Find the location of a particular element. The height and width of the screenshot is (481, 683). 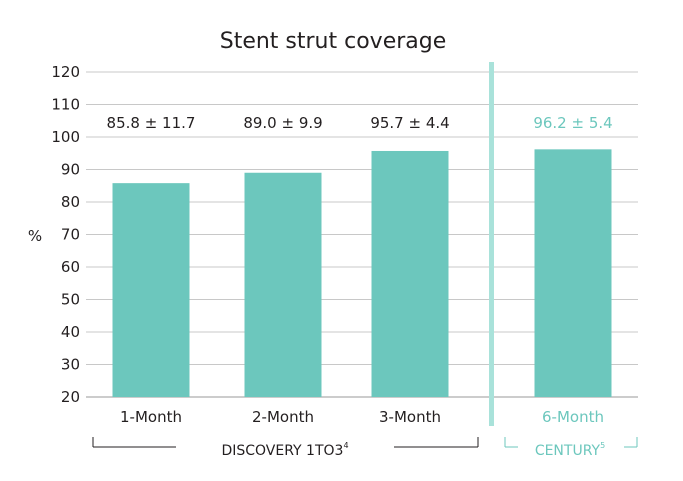

category-label-1-month: 1-Month is located at coordinates (151, 417).